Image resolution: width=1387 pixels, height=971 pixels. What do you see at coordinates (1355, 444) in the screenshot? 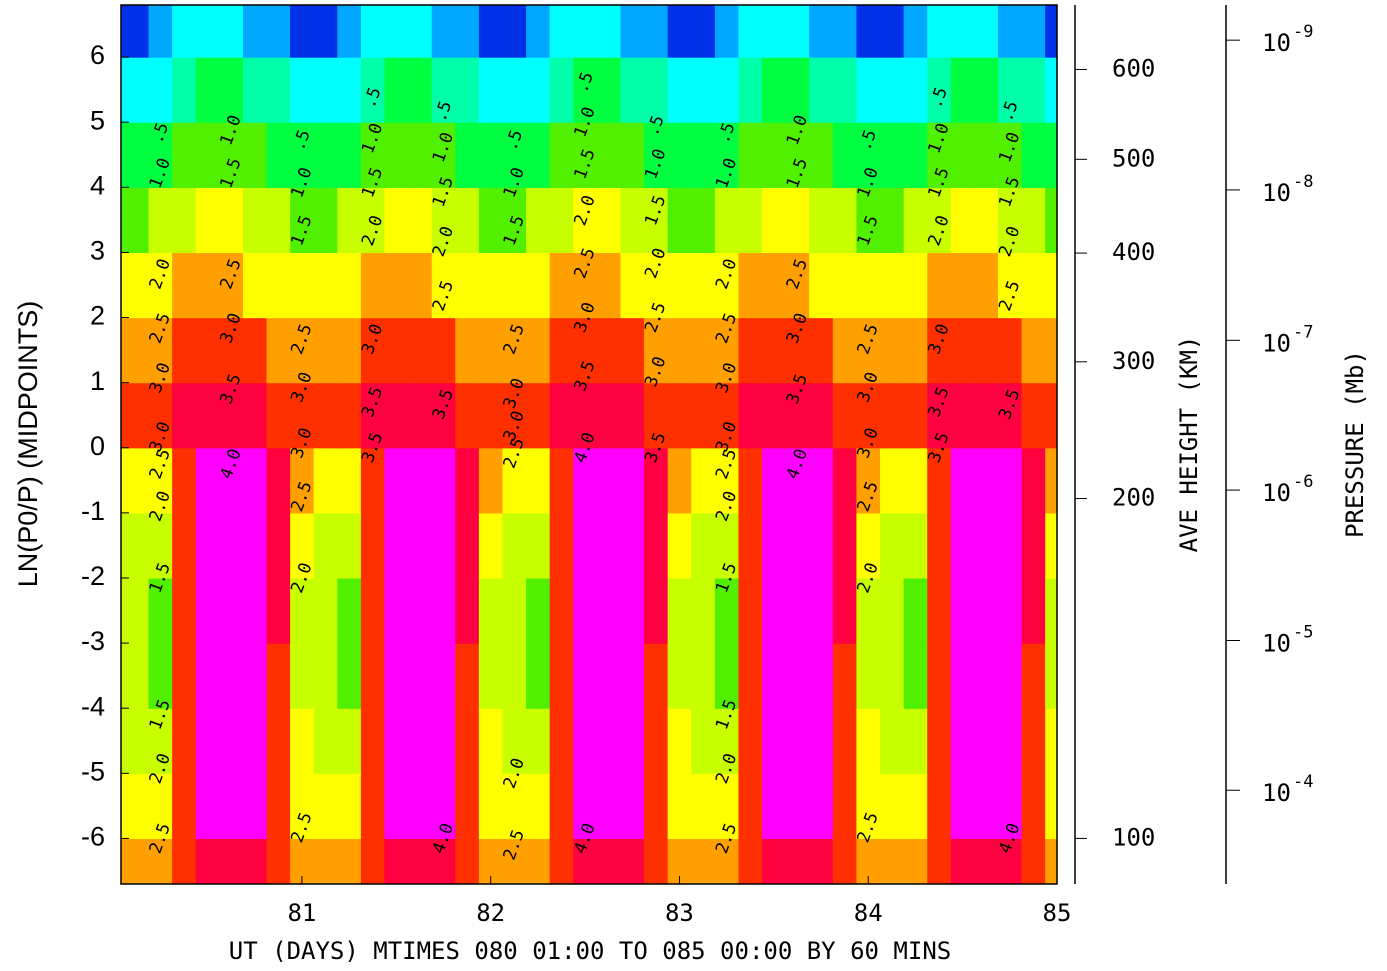
I see `pressure-axis-title: PRESSURE (Mb)` at bounding box center [1355, 444].